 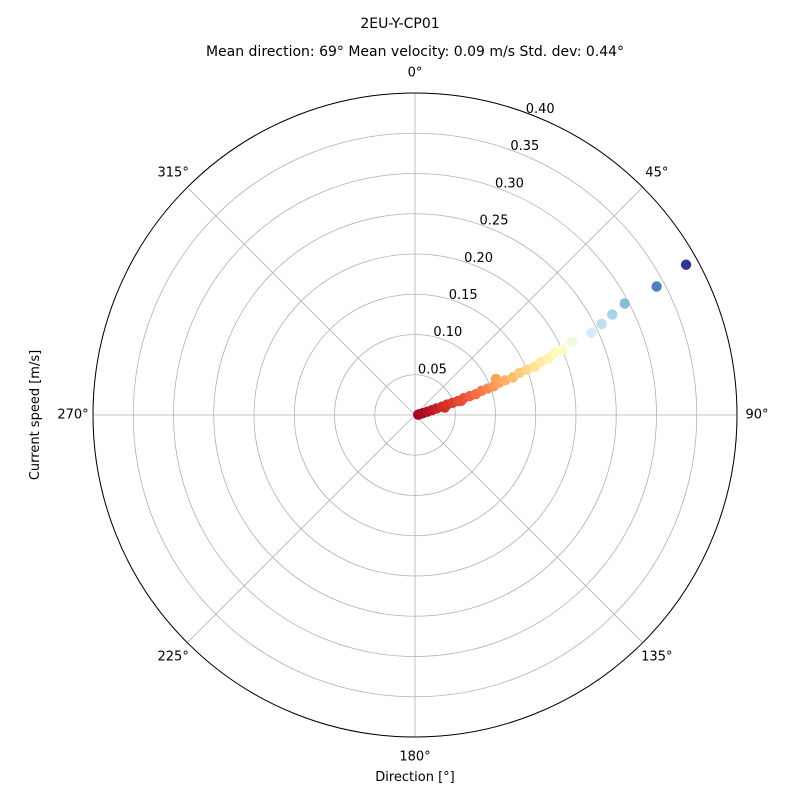 I want to click on r-tick-label: 0.40, so click(x=540, y=109).